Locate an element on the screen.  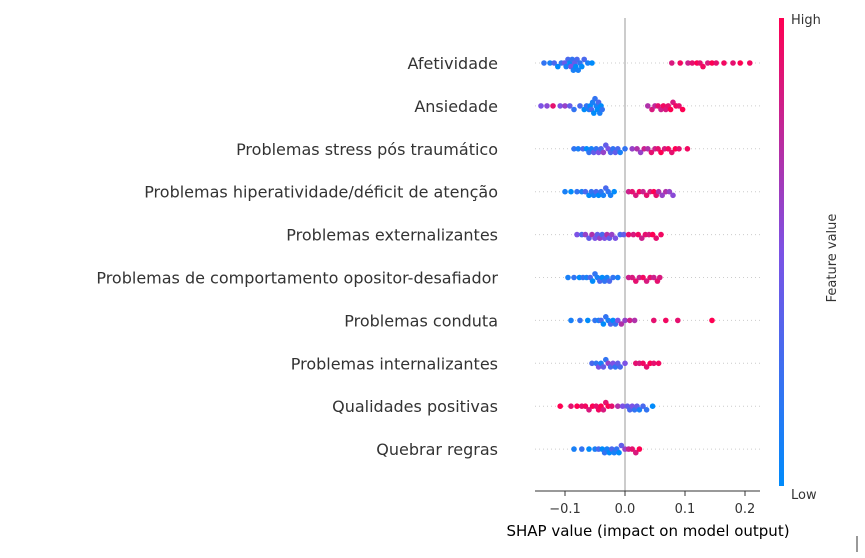
feature-label: Qualidades positivas is located at coordinates (415, 406).